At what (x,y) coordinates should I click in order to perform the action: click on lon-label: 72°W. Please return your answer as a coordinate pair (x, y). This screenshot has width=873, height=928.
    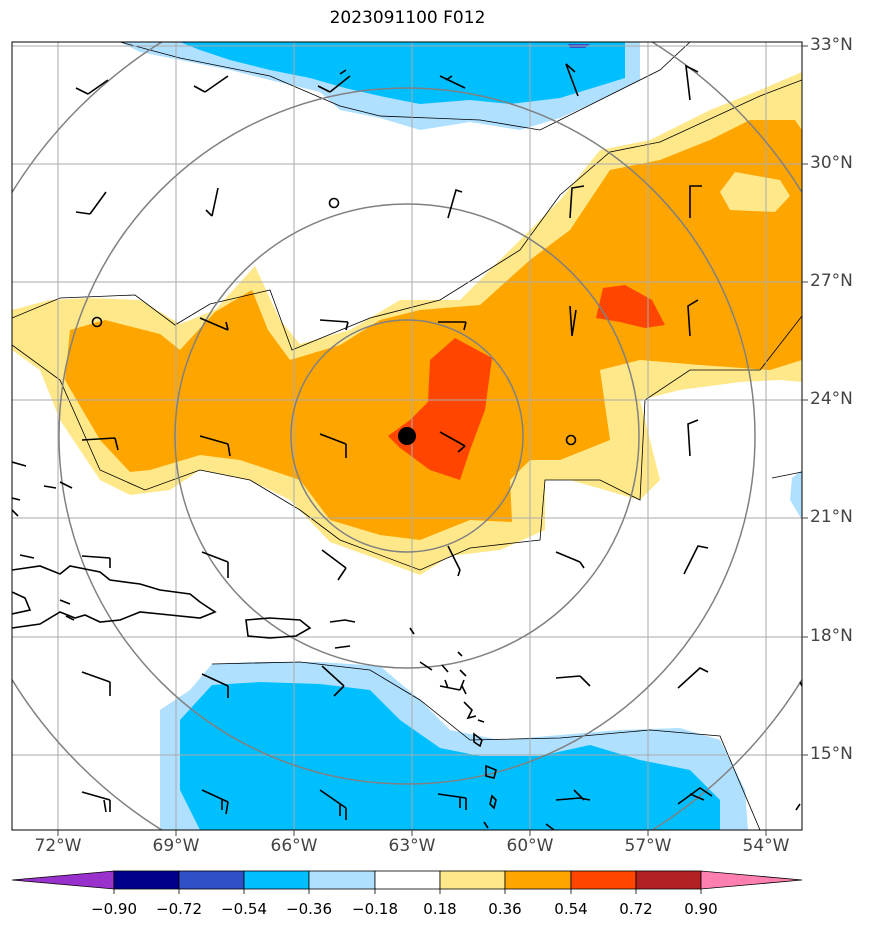
    Looking at the image, I should click on (58, 846).